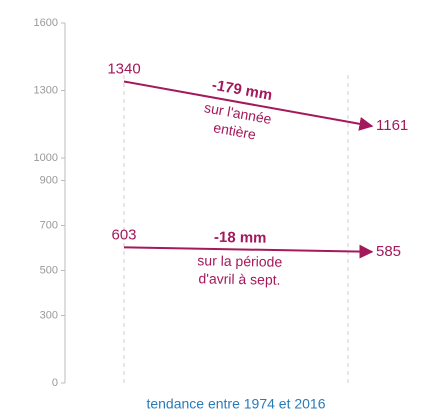 The height and width of the screenshot is (417, 441). I want to click on arrow-head, so click(360, 123).